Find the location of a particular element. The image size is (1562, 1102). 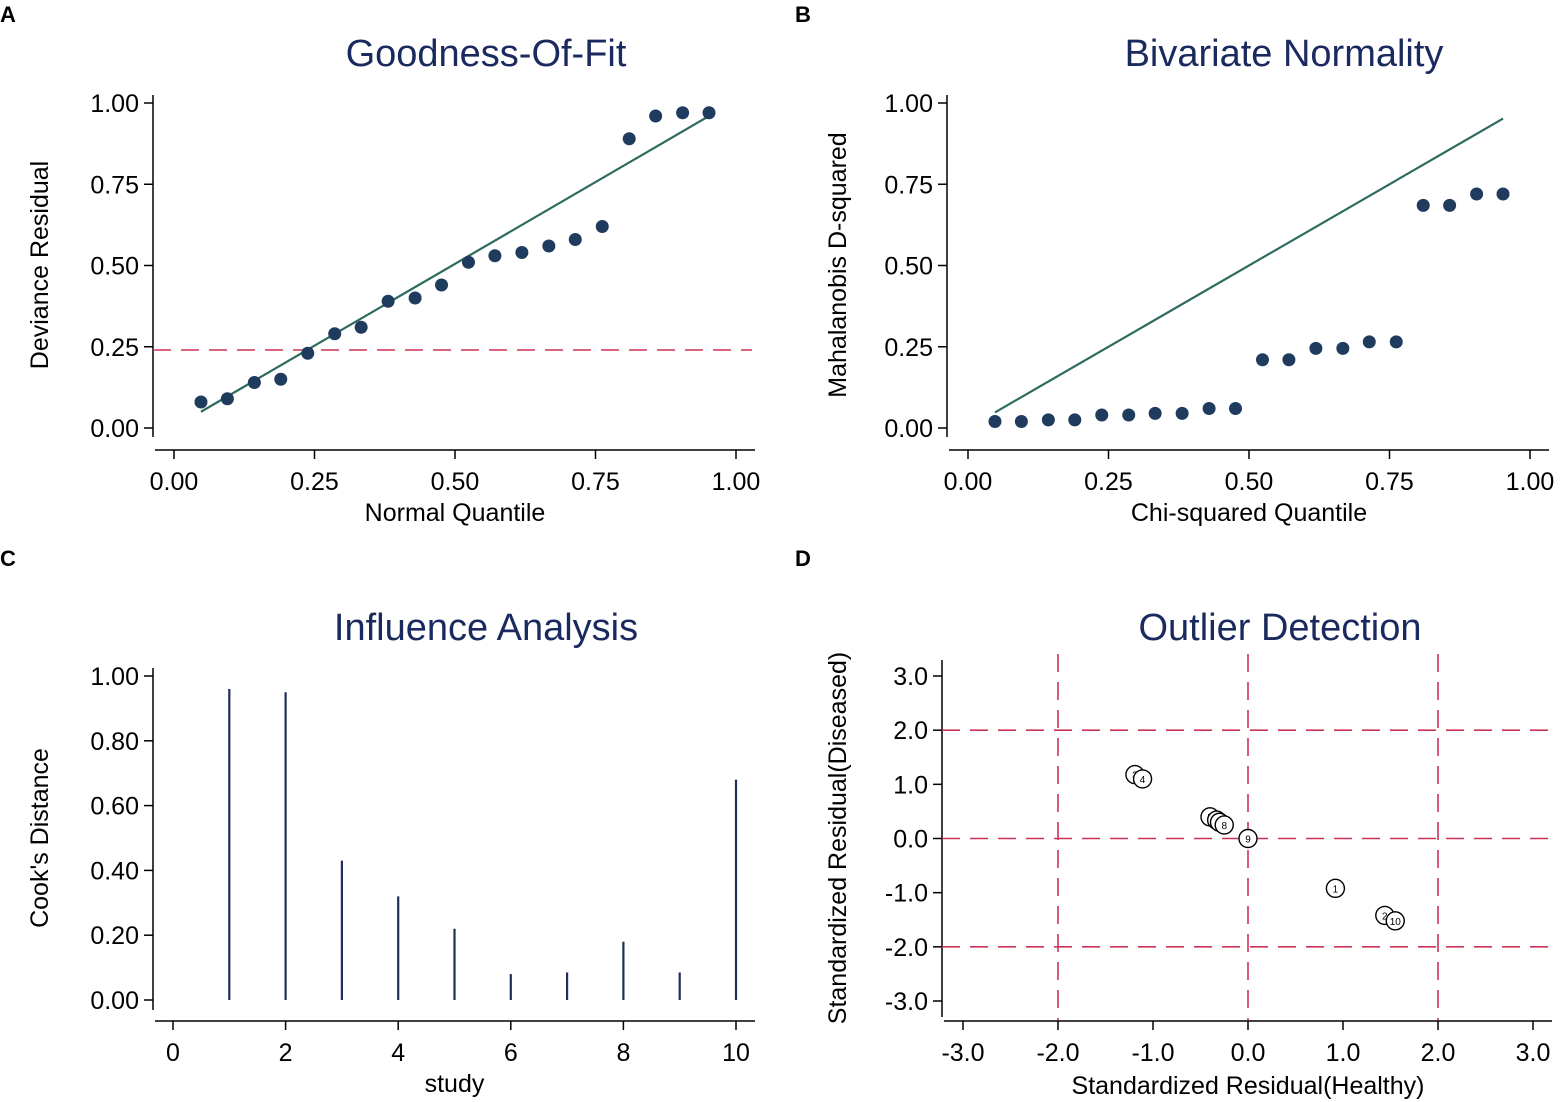

chart-title: Influence Analysis is located at coordinates (486, 628).